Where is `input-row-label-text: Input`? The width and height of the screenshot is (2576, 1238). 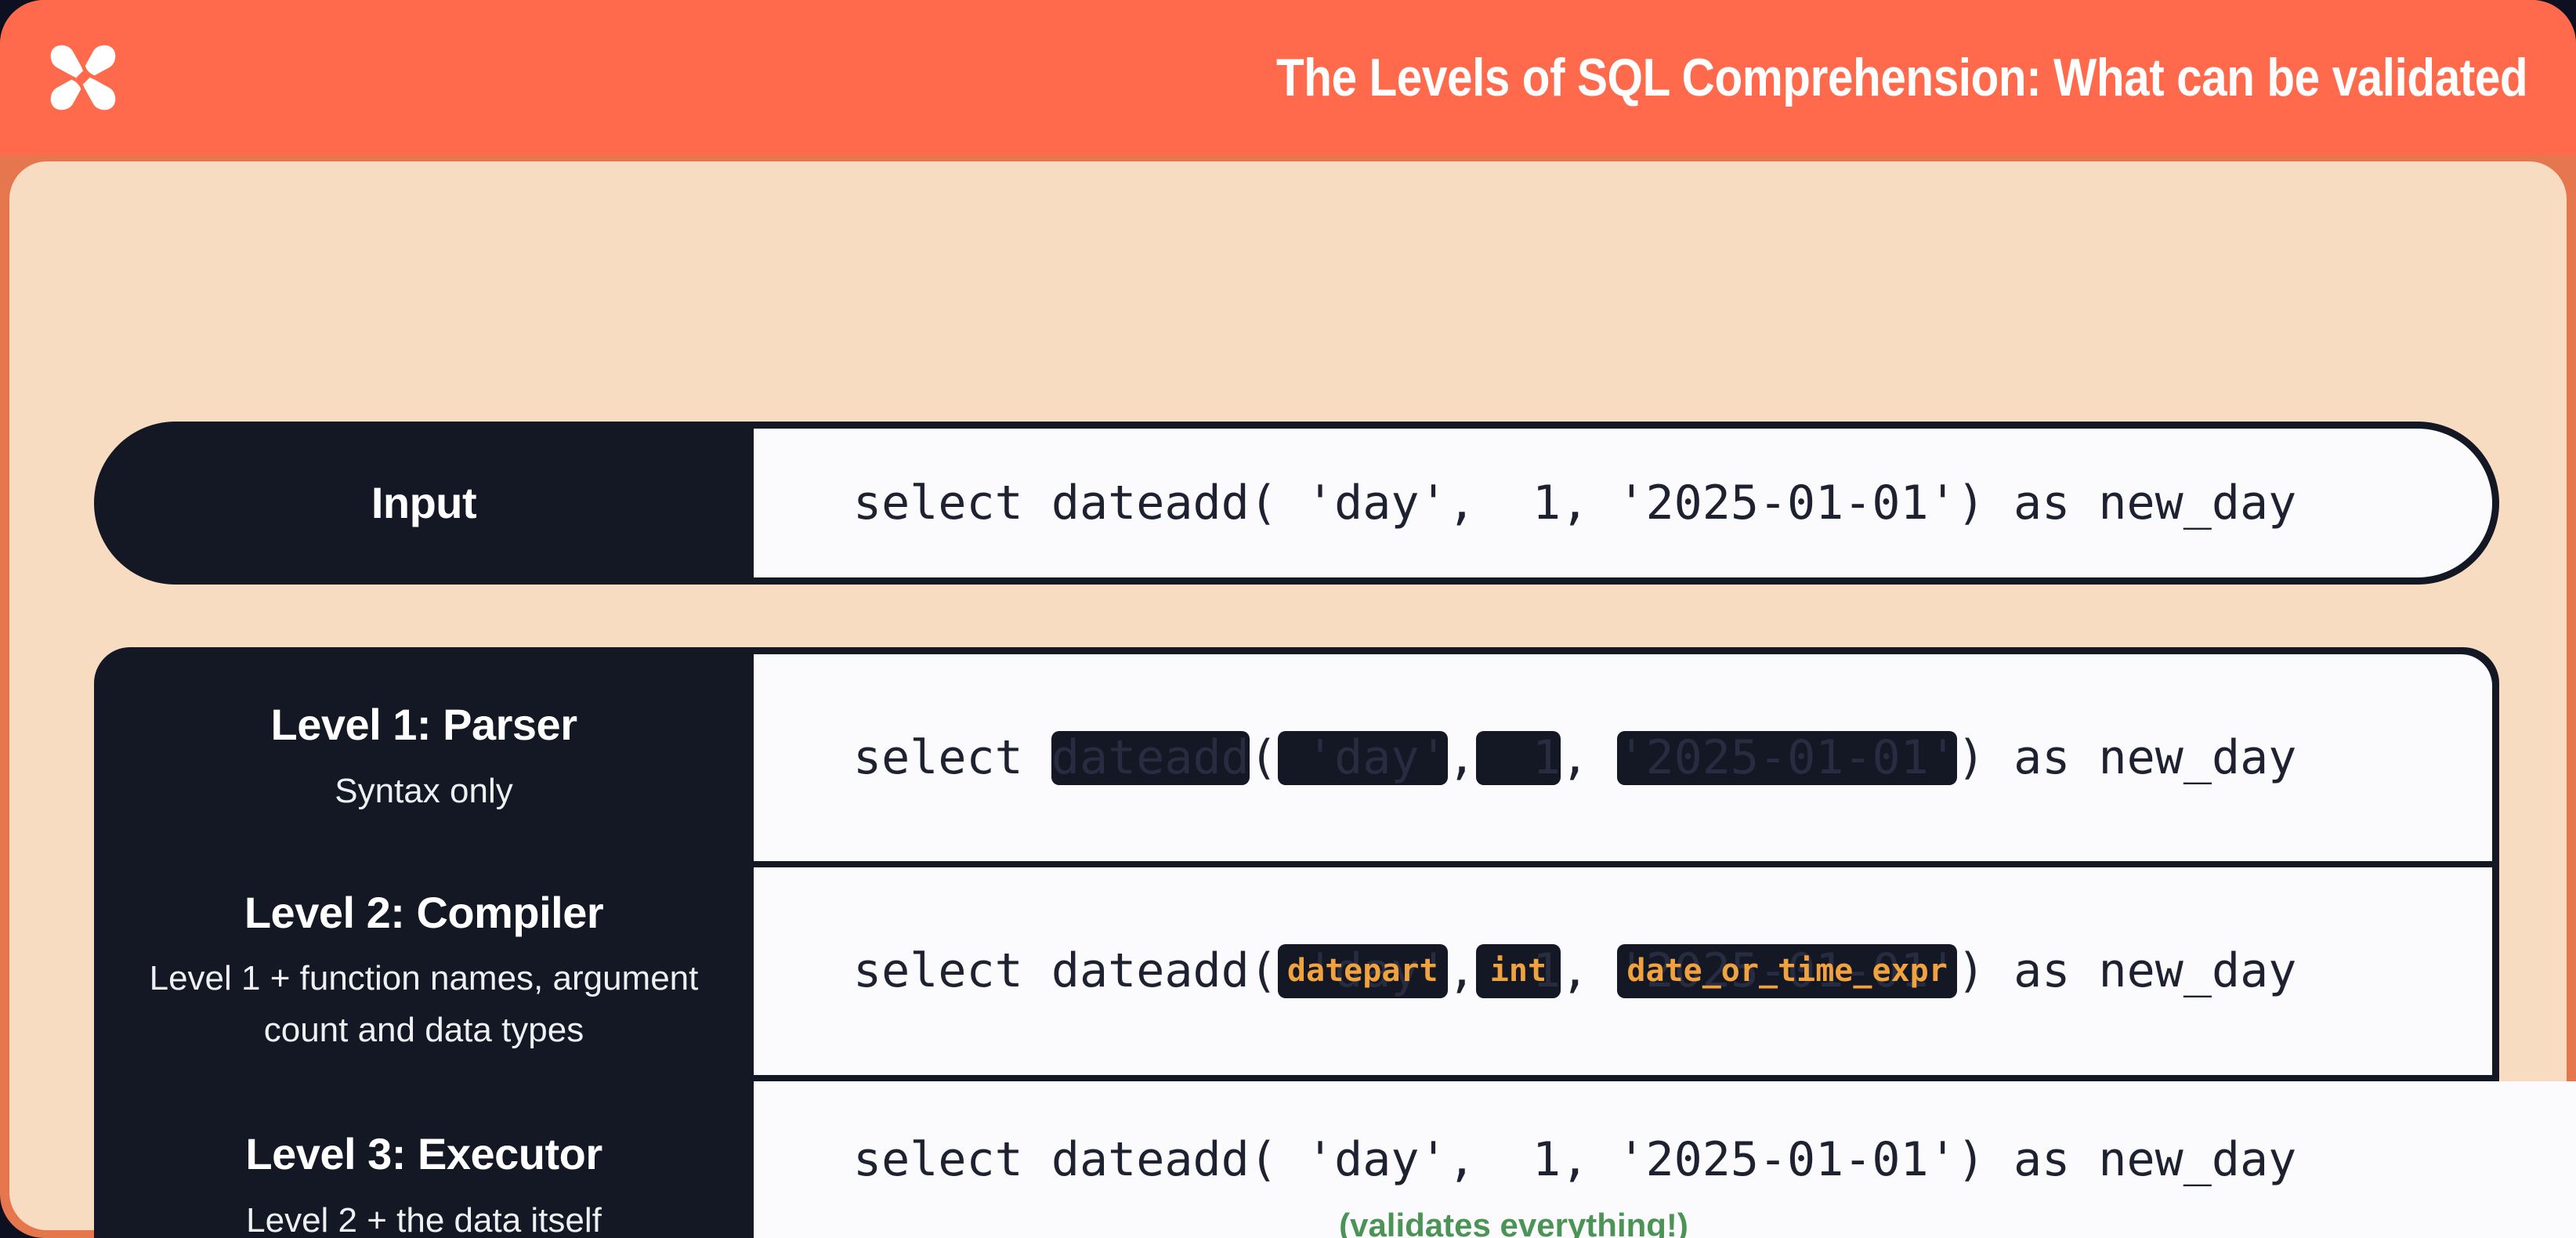 input-row-label-text: Input is located at coordinates (424, 503).